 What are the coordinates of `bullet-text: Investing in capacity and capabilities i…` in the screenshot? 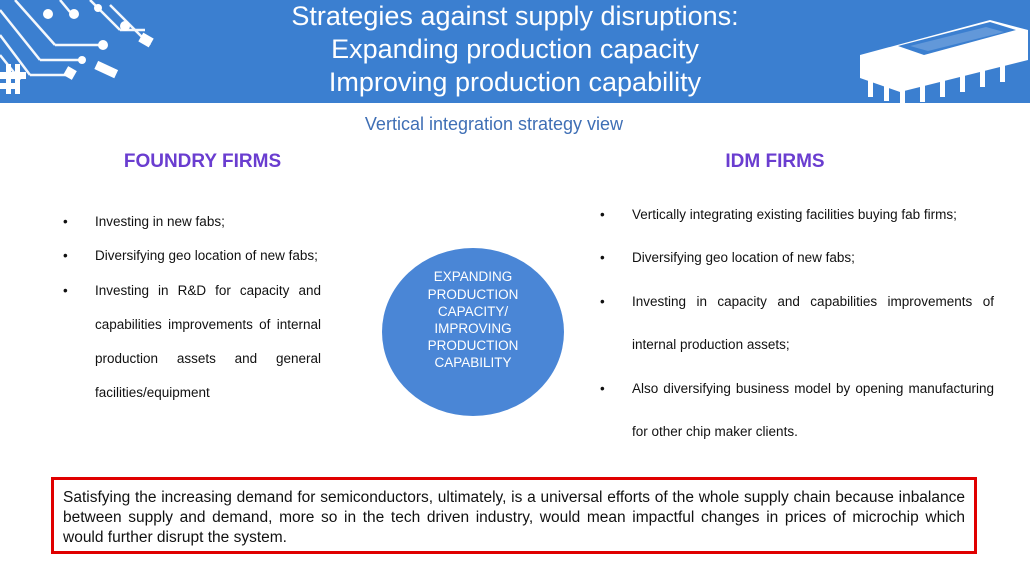 It's located at (813, 323).